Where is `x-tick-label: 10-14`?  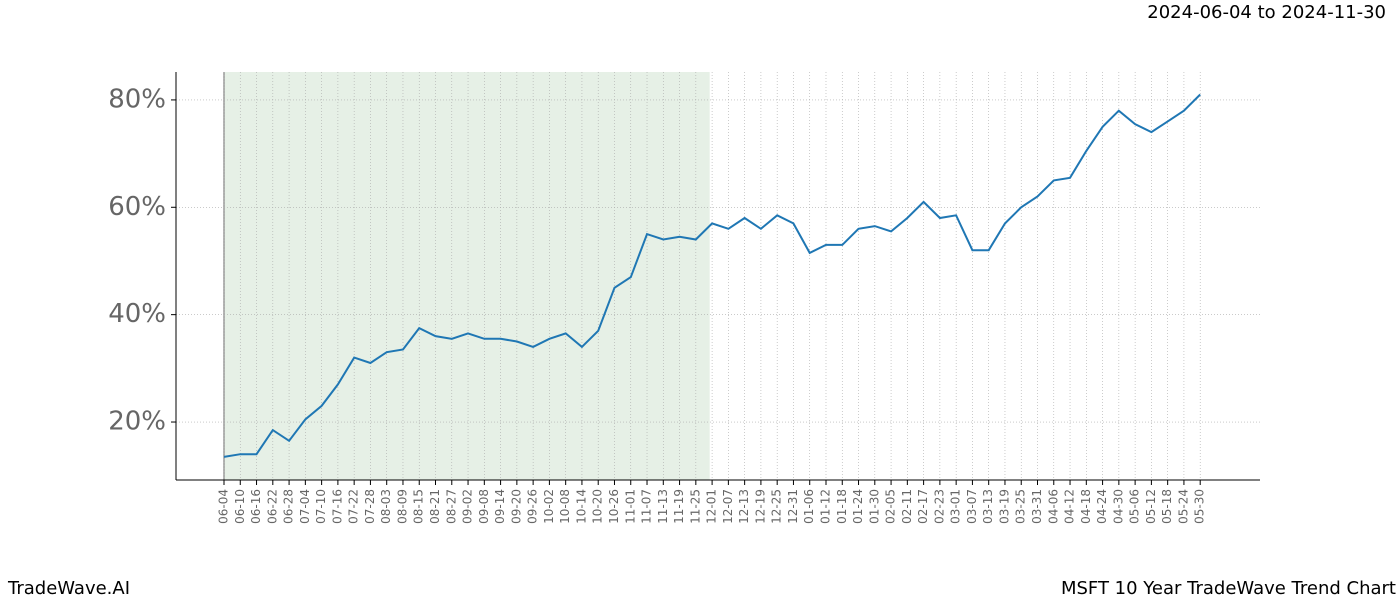
x-tick-label: 10-14 is located at coordinates (581, 506).